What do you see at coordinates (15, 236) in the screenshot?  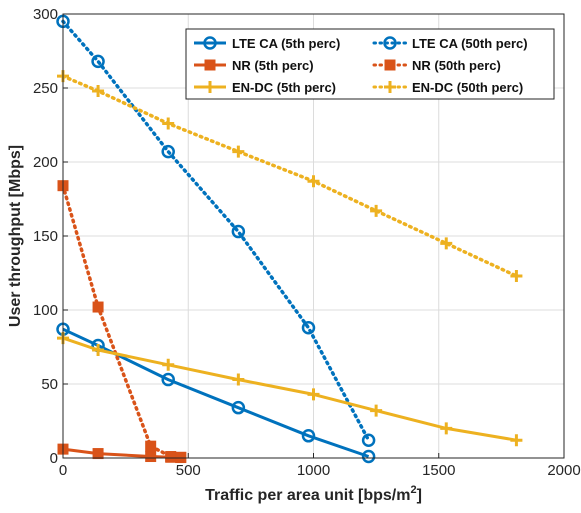 I see `y-axis-label: User throughput [Mbps]` at bounding box center [15, 236].